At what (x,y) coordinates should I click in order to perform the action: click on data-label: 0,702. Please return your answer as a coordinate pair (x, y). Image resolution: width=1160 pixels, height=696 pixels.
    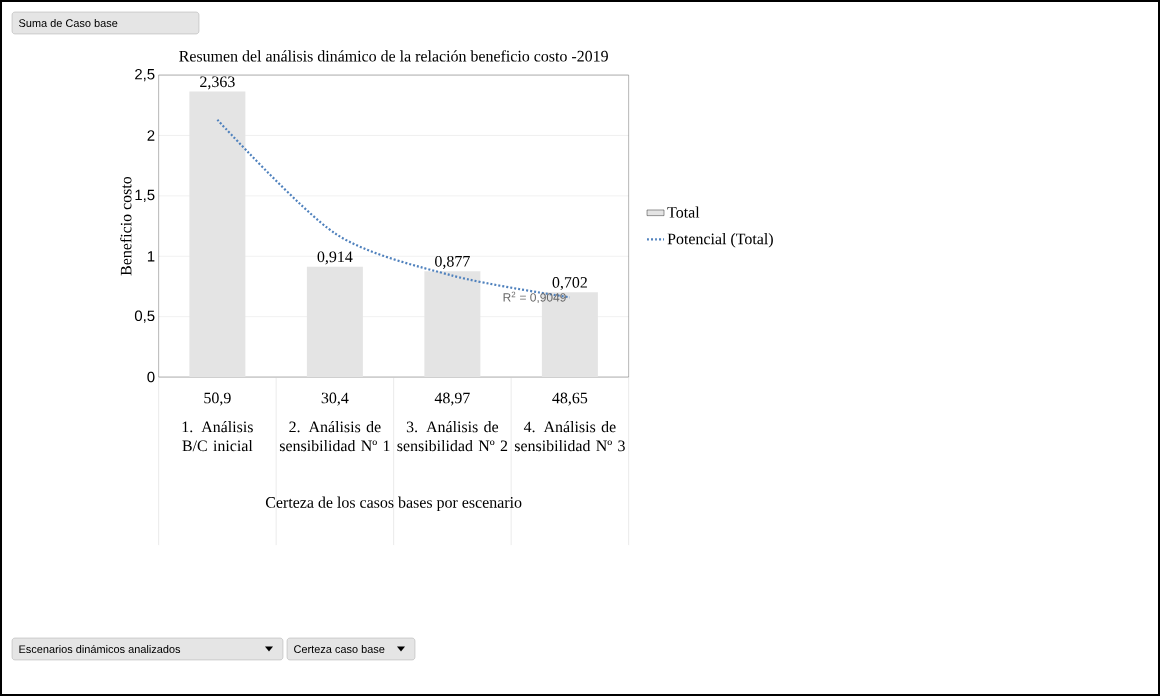
    Looking at the image, I should click on (569, 284).